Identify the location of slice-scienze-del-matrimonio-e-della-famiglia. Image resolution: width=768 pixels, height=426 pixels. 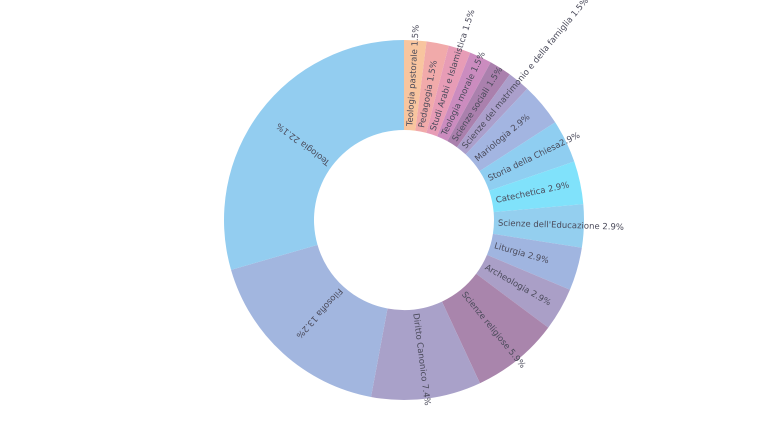
(492, 114).